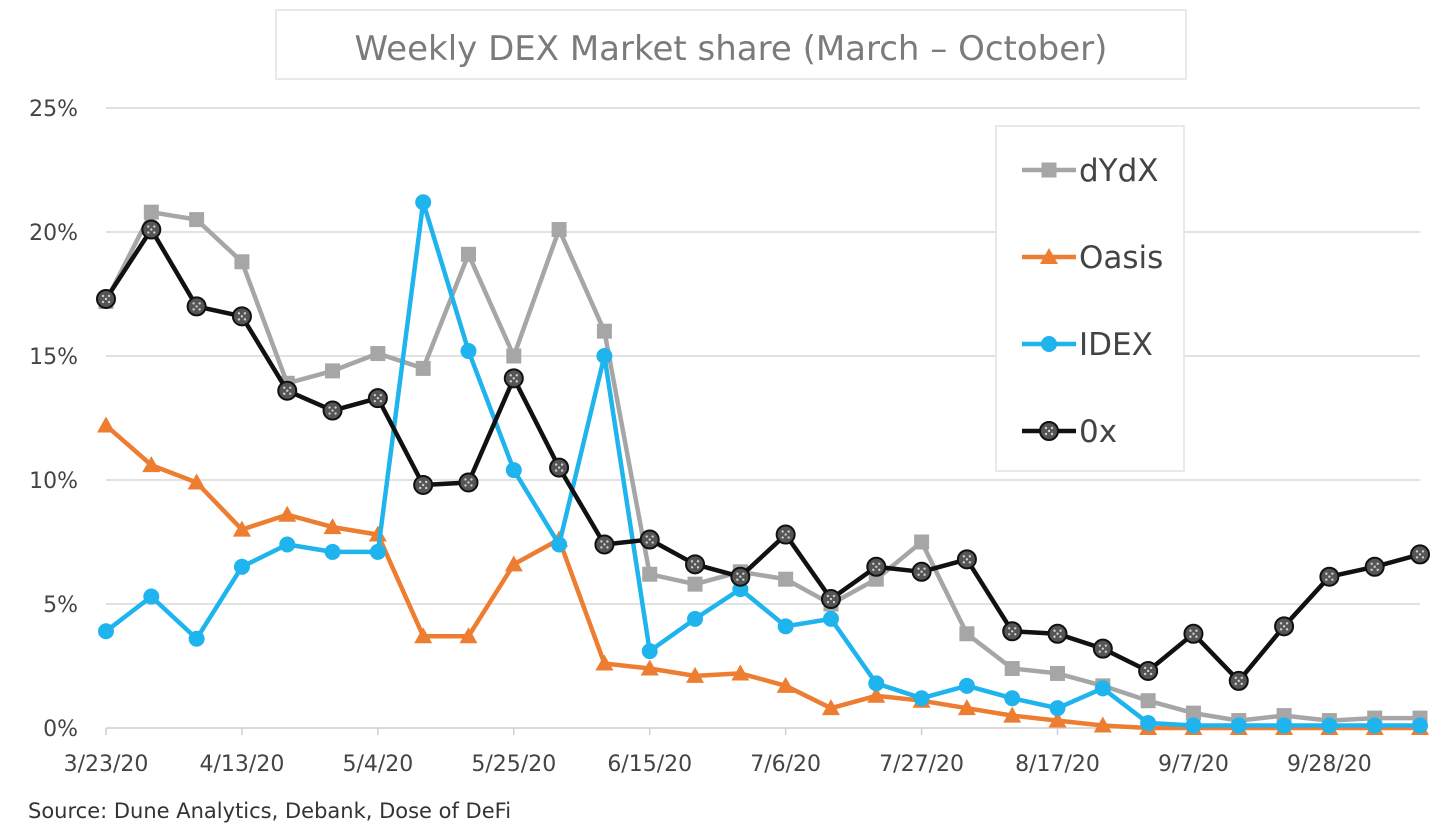  What do you see at coordinates (53, 233) in the screenshot?
I see `y-tick-label: 20%` at bounding box center [53, 233].